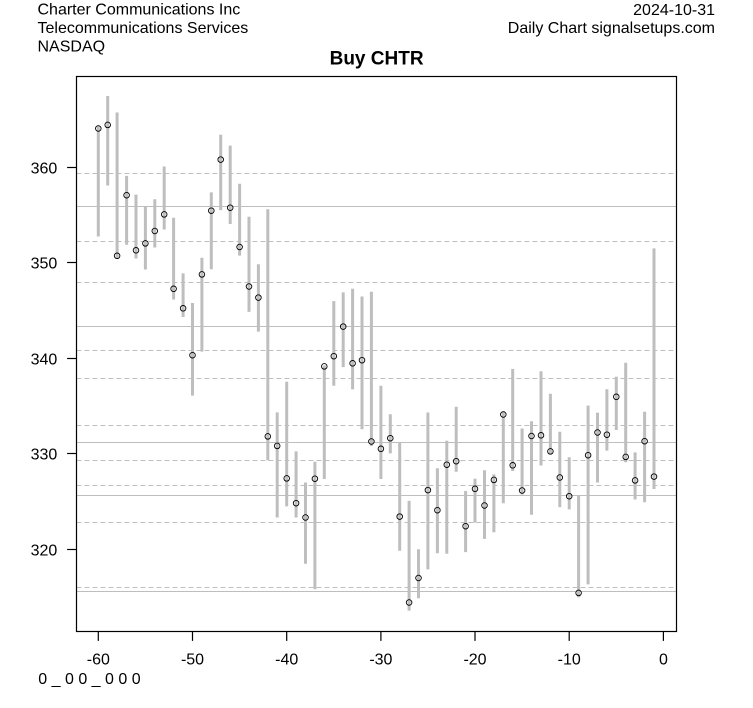  I want to click on svg-text: NASDAQ, so click(72, 46).